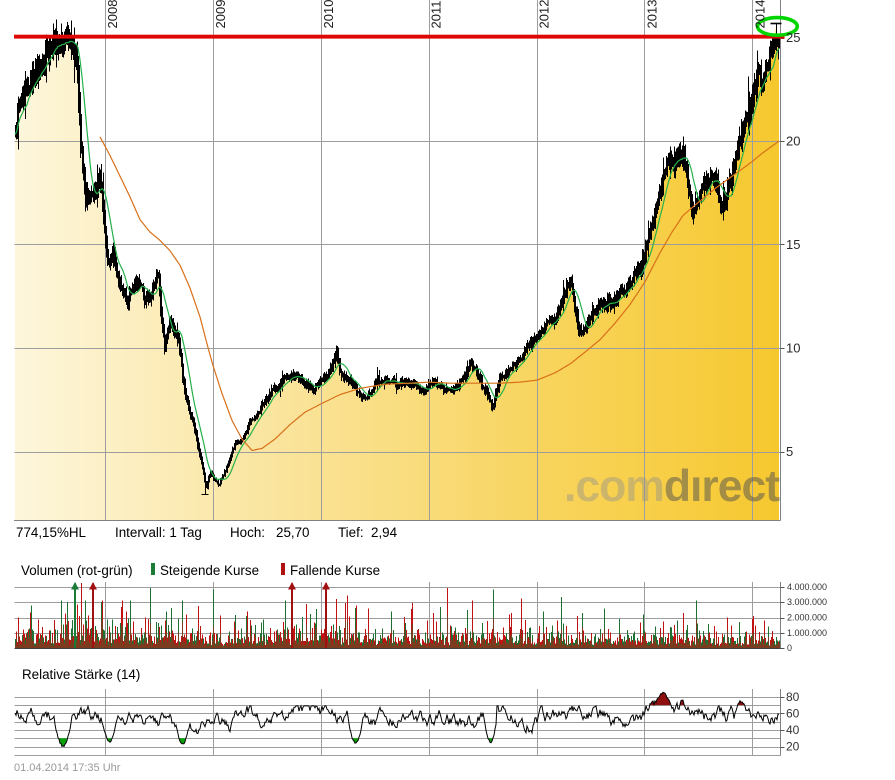 Image resolution: width=895 pixels, height=780 pixels. Describe the element at coordinates (335, 570) in the screenshot. I see `svg-text: Fallende Kurse` at that location.